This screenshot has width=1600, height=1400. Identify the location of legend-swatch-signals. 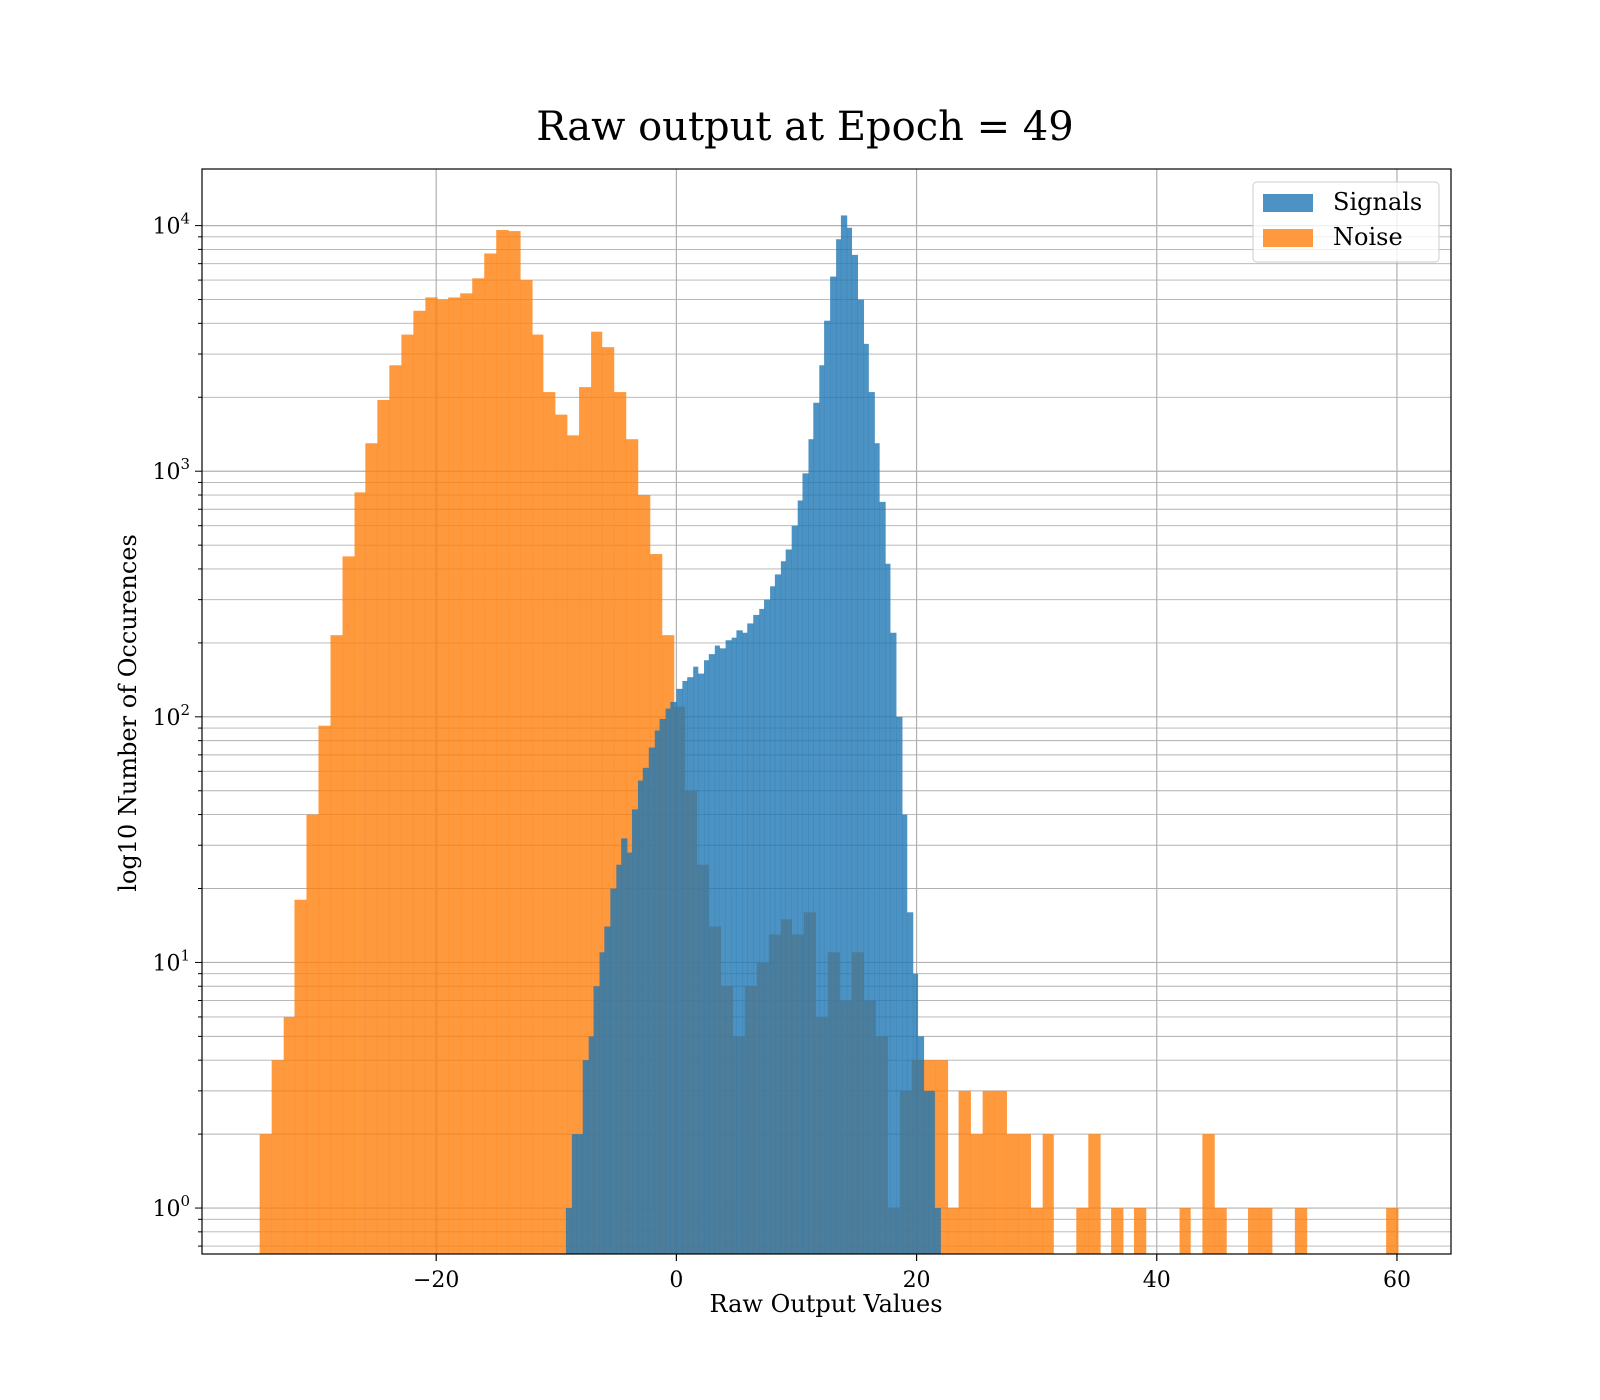
(1288, 203).